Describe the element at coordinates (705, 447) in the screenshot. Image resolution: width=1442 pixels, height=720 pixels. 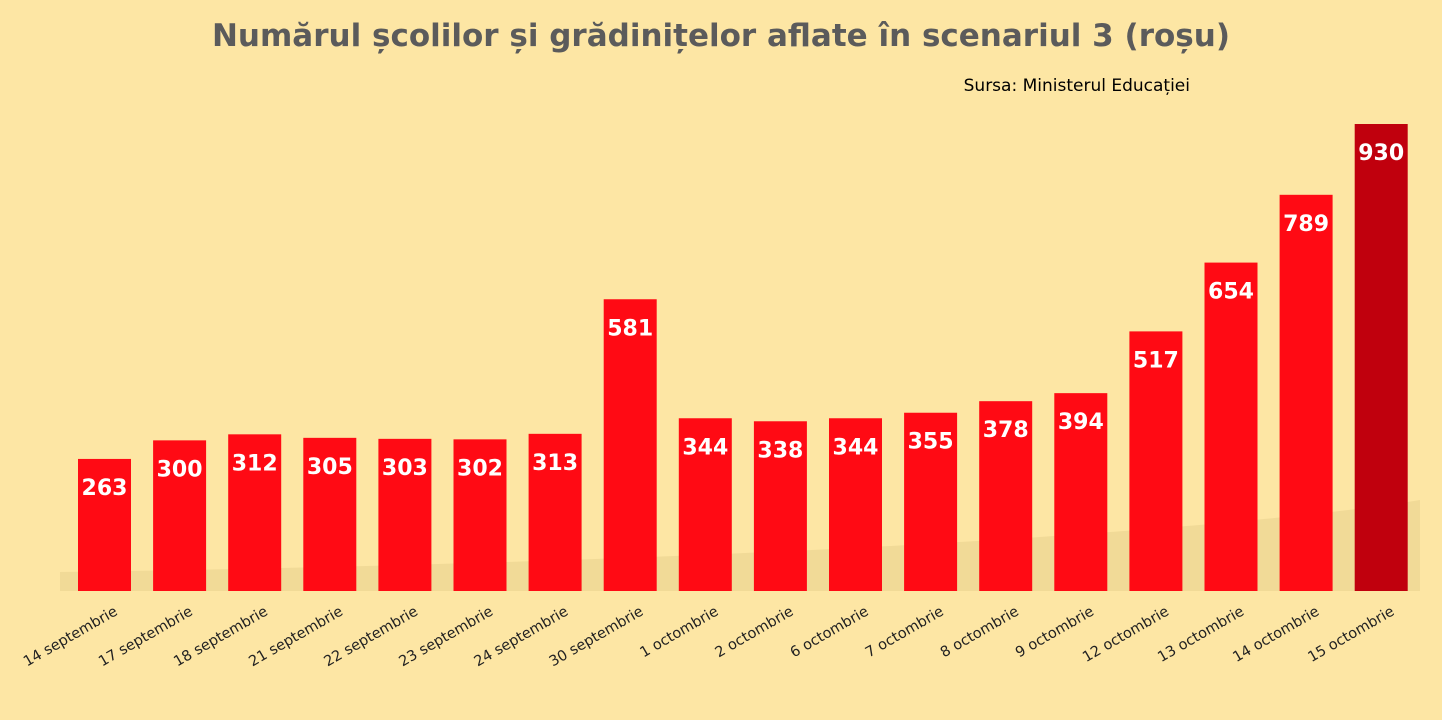
I see `data-label-8: 344` at that location.